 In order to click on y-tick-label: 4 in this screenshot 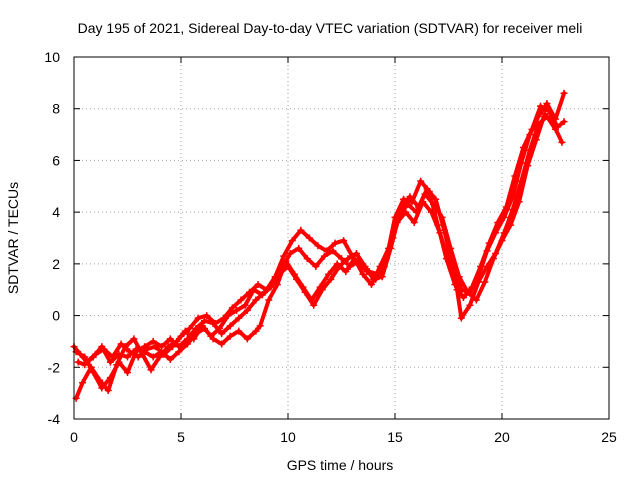, I will do `click(56, 212)`.